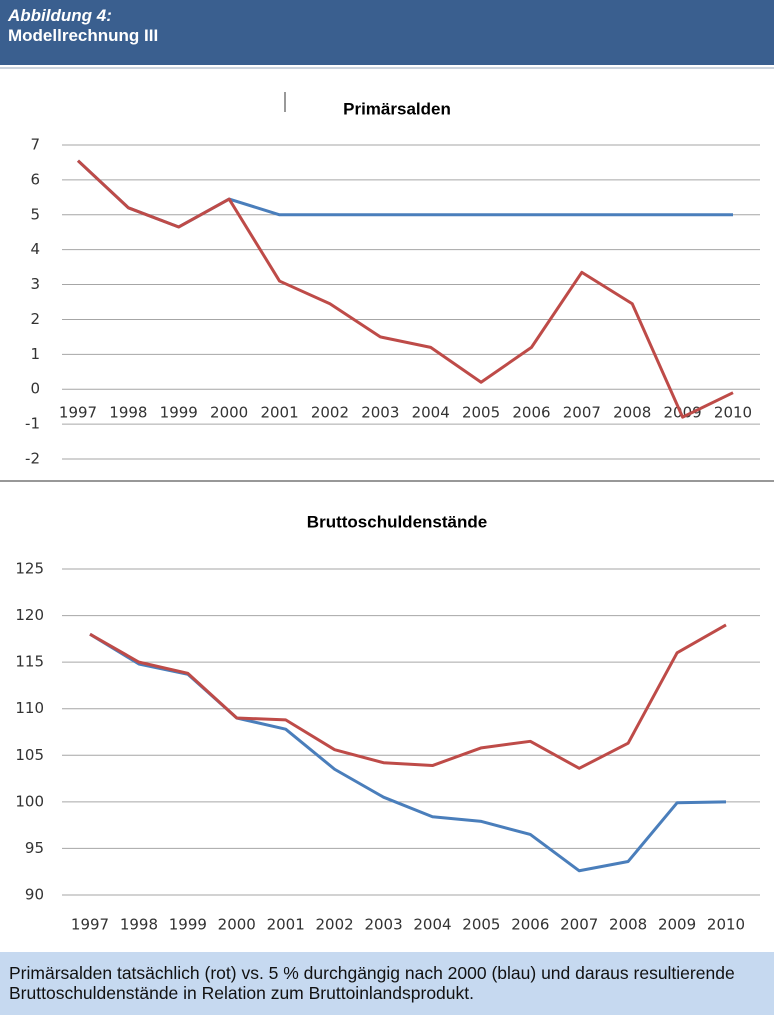 The height and width of the screenshot is (1015, 774). What do you see at coordinates (35, 249) in the screenshot?
I see `y-tick-label: 4` at bounding box center [35, 249].